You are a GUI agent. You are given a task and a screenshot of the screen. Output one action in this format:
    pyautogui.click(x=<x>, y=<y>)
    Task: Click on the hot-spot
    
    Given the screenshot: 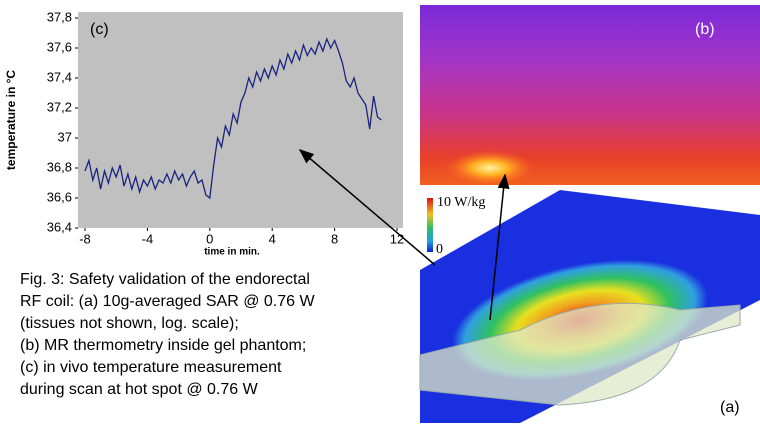 What is the action you would take?
    pyautogui.click(x=490, y=168)
    